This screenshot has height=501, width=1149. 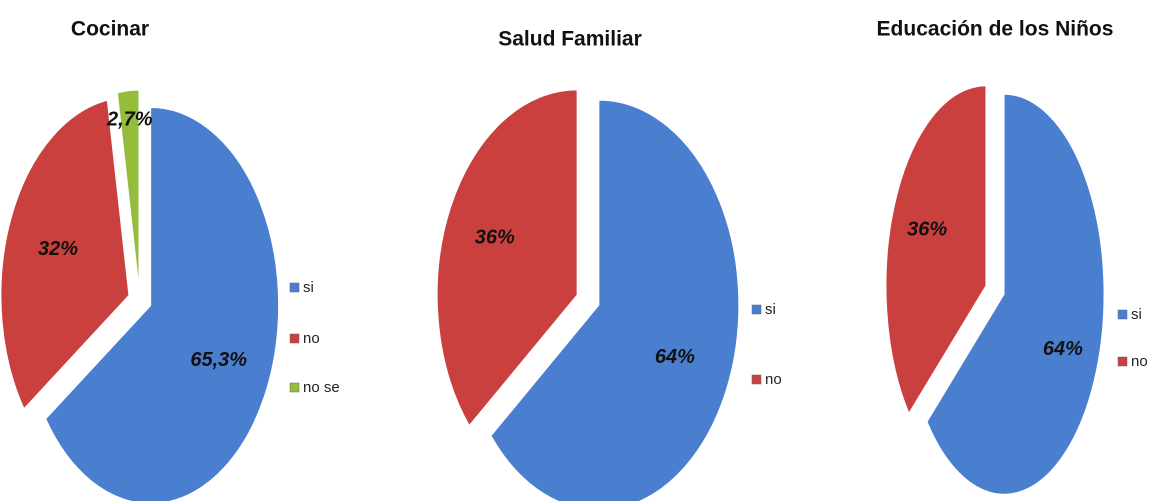 I want to click on value-label: 65,3%, so click(x=218, y=360).